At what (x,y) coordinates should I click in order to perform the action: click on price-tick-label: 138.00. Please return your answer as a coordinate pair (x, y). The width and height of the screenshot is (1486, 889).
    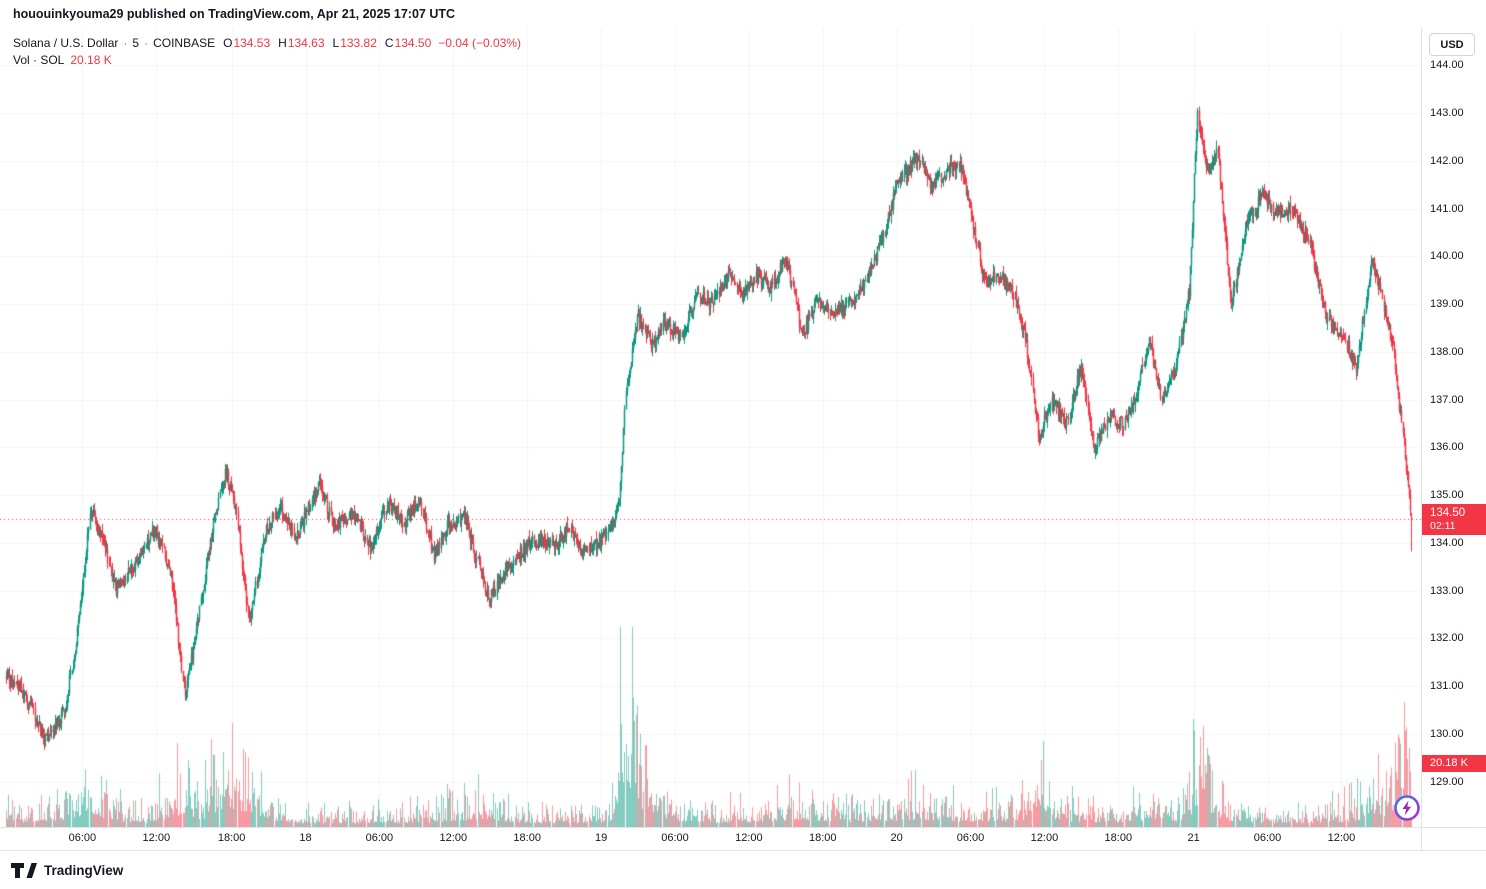
    Looking at the image, I should click on (1447, 351).